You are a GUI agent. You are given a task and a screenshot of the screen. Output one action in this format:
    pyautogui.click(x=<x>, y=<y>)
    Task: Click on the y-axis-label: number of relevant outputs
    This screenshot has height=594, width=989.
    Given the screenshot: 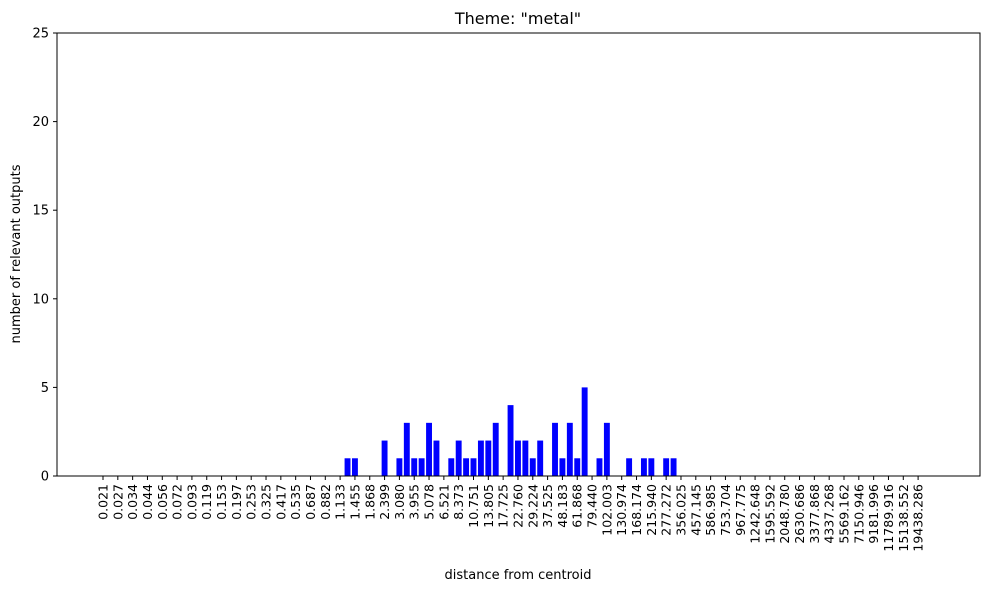 What is the action you would take?
    pyautogui.click(x=16, y=253)
    